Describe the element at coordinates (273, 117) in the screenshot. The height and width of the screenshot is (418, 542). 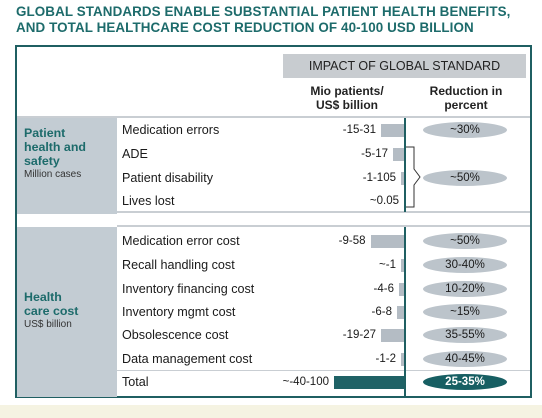
I see `separator-top` at that location.